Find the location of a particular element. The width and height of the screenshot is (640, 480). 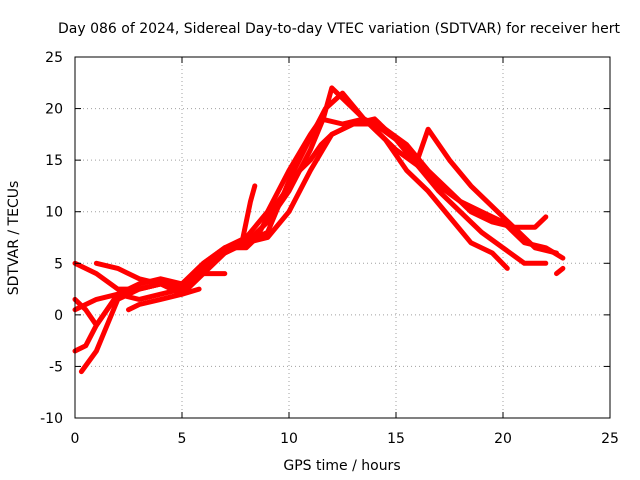

x-tick-label: 15 is located at coordinates (396, 439).